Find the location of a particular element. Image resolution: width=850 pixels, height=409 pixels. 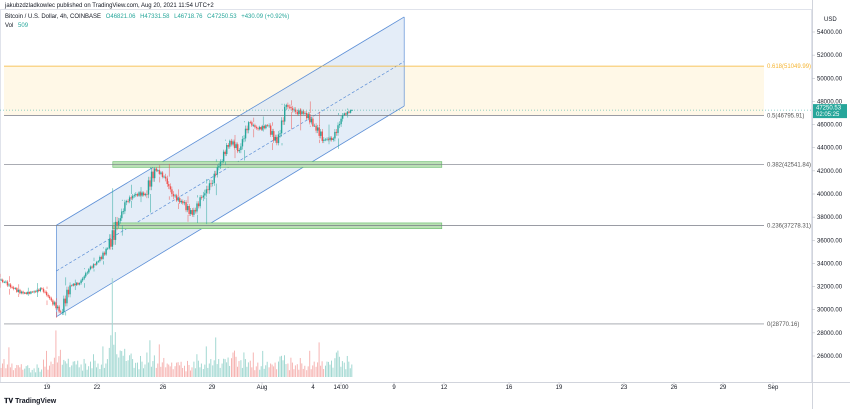

y-tick-label: 30000.00 is located at coordinates (830, 311).